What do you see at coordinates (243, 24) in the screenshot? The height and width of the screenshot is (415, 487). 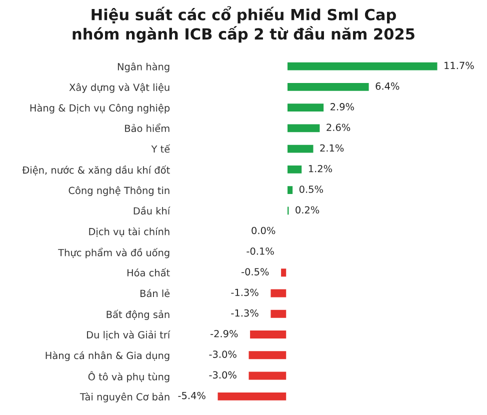 I see `chart-title: Hiệu suất các cổ phiếu Mid Sml Cap nhóm ngành ICB cấp 2 từ đầu năm 2025` at bounding box center [243, 24].